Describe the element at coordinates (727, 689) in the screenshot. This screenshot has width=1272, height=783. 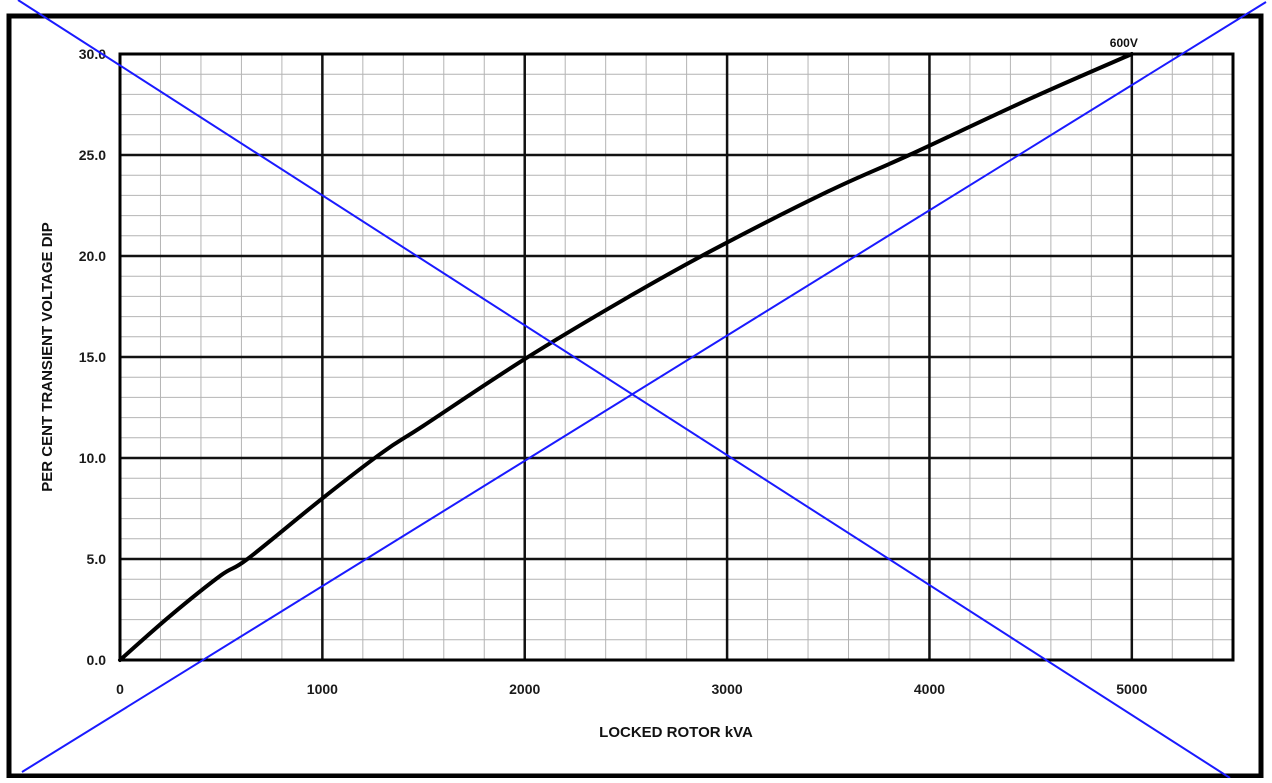
I see `x-tick-label: 3000` at that location.